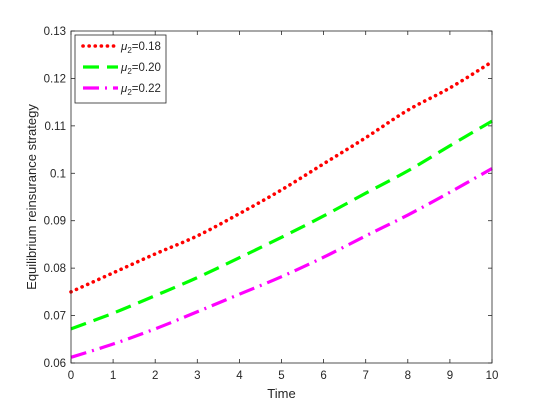 The height and width of the screenshot is (409, 545). Describe the element at coordinates (55, 127) in the screenshot. I see `y-tick-label: 0.11` at that location.